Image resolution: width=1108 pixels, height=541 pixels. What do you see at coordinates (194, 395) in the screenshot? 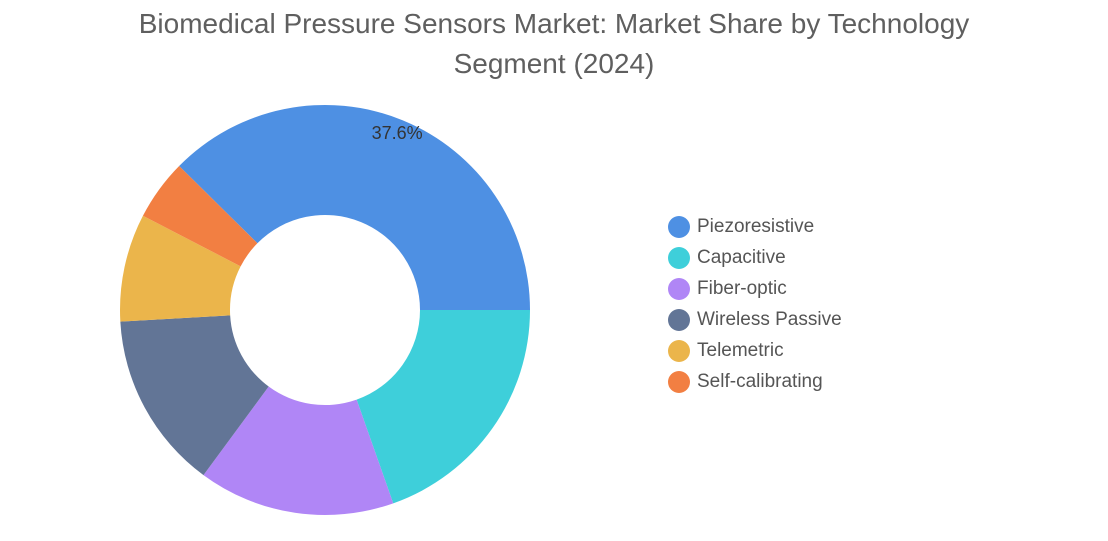
I see `slice-wireless-passive` at bounding box center [194, 395].